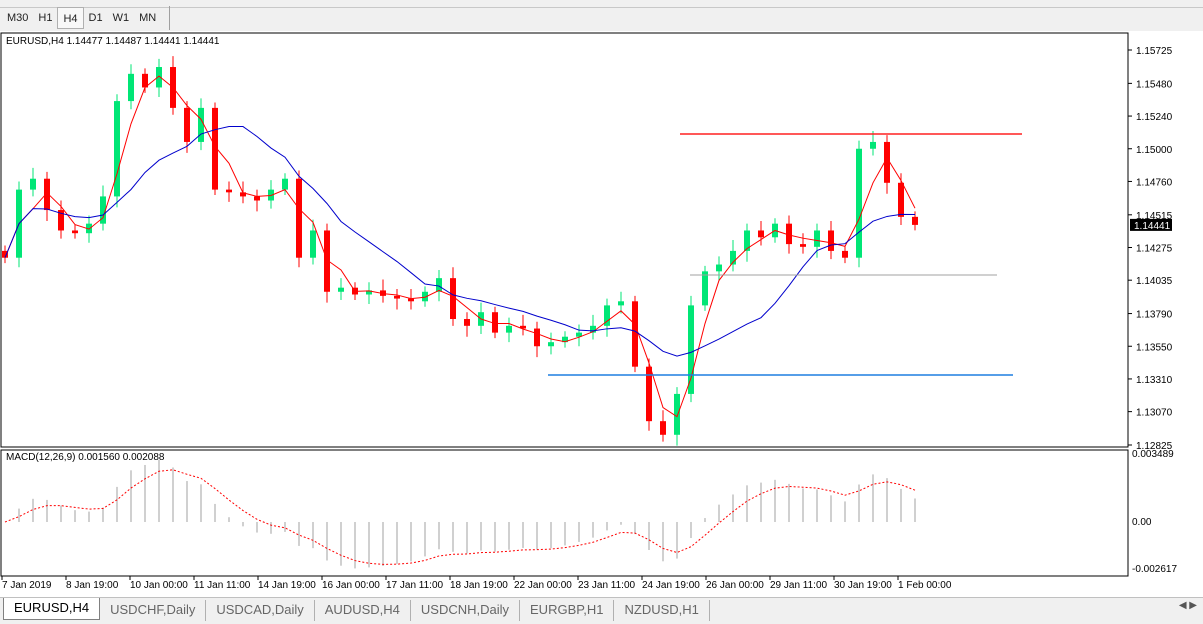  I want to click on time-tick-label: 29 Jan 11:00, so click(799, 585).